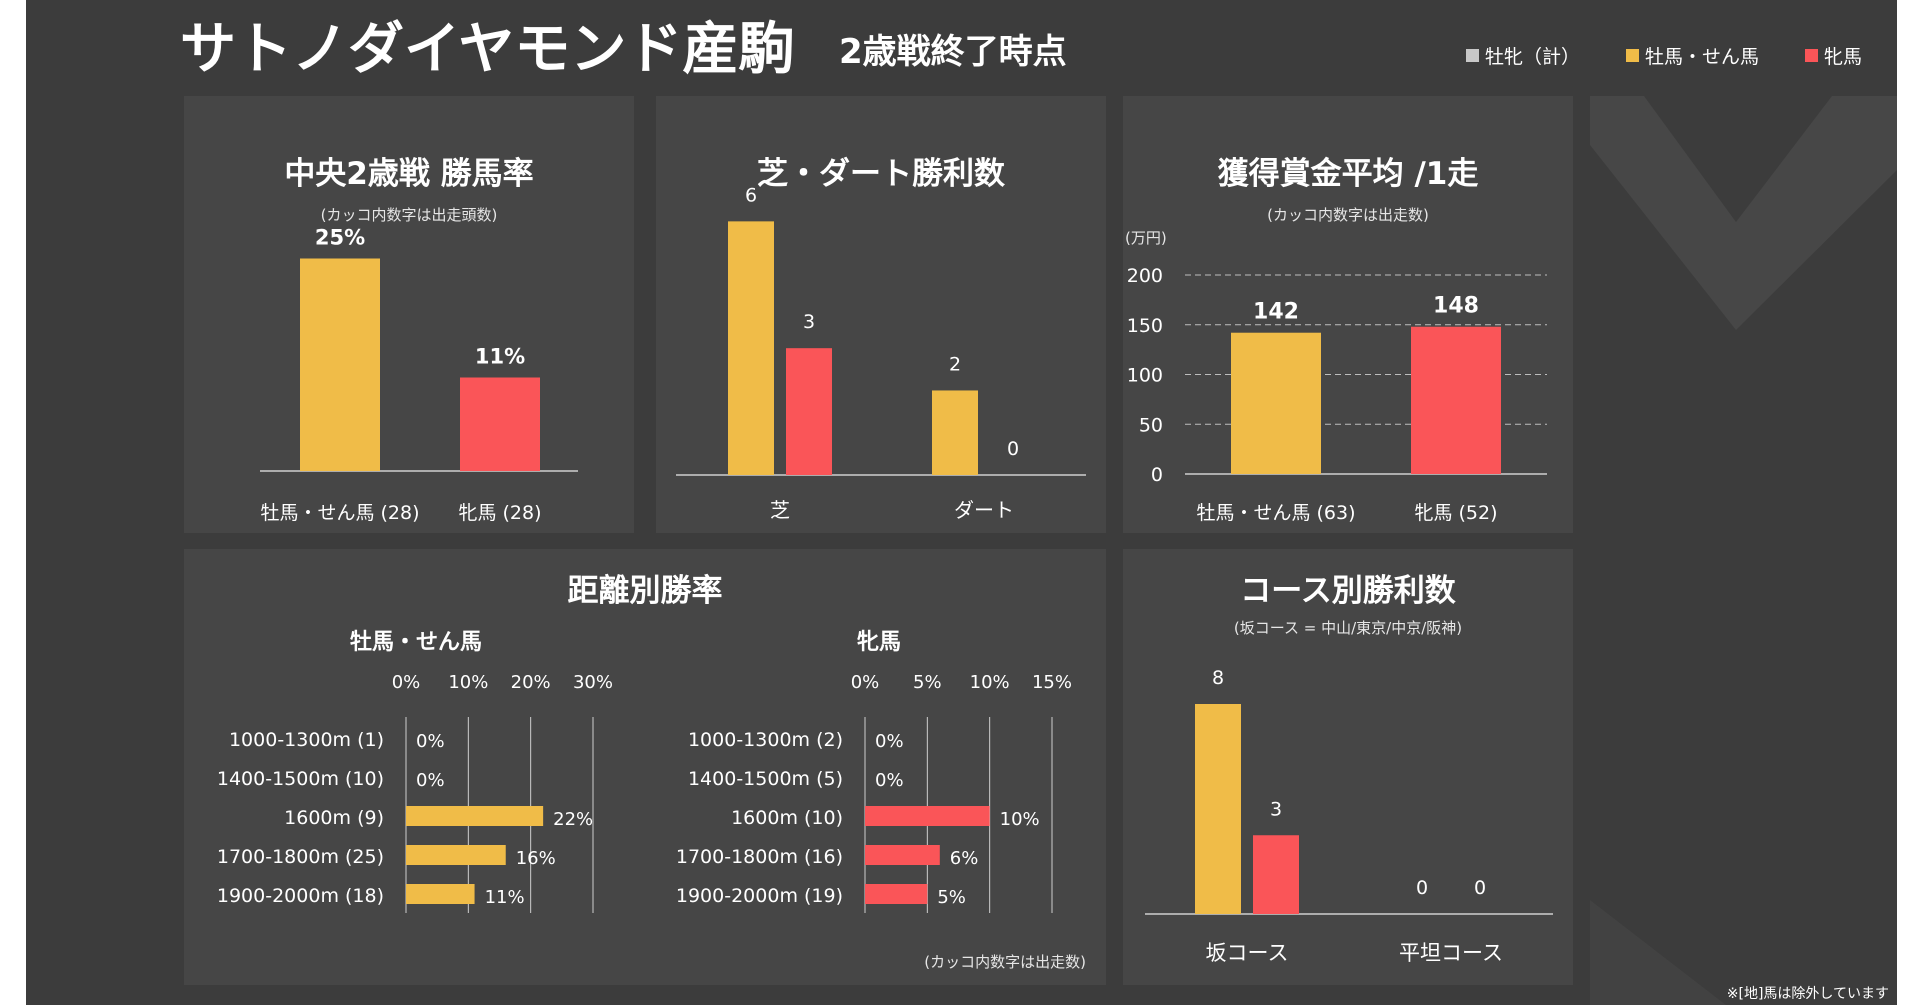 This screenshot has width=1920, height=1005. What do you see at coordinates (759, 857) in the screenshot?
I see `y-tick-label: 1700-1800m (16)` at bounding box center [759, 857].